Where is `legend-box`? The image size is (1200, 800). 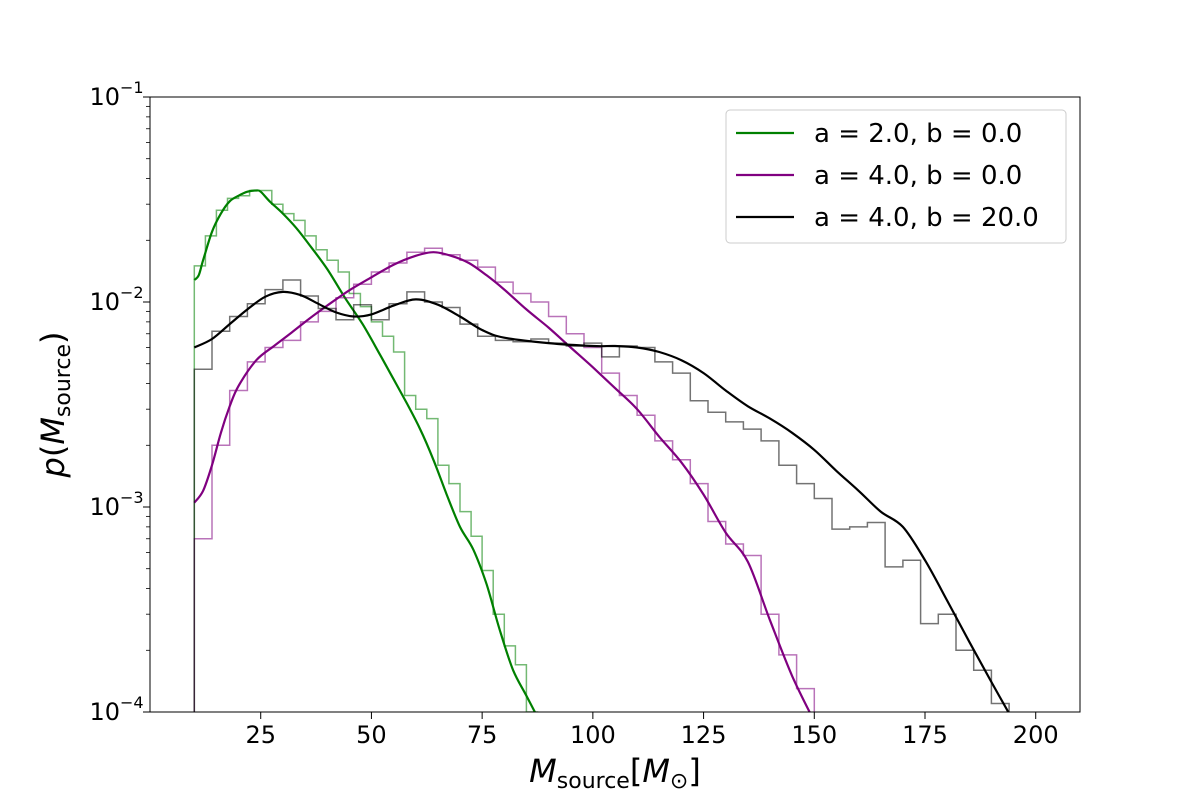
legend-box is located at coordinates (896, 176).